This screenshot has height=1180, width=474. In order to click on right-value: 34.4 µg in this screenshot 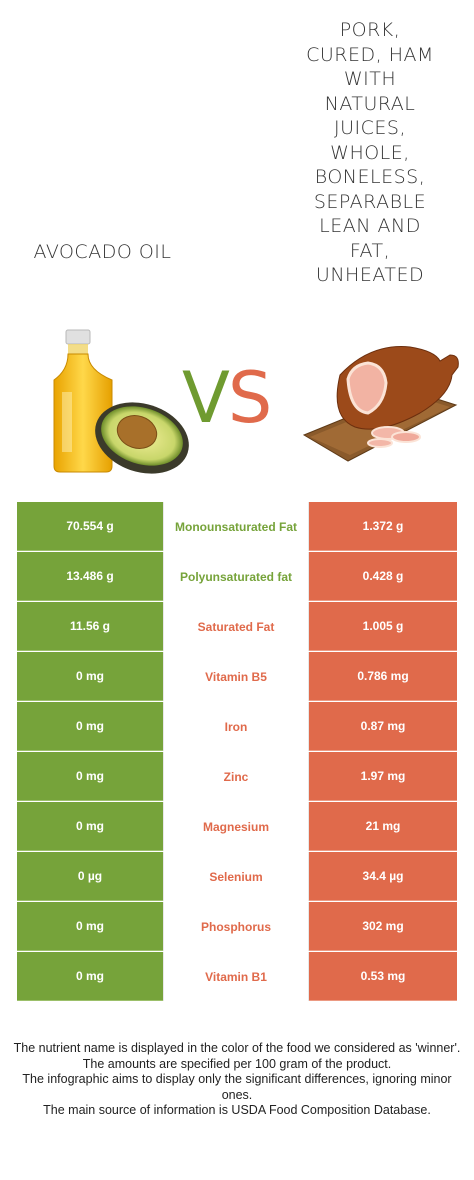, I will do `click(383, 876)`.